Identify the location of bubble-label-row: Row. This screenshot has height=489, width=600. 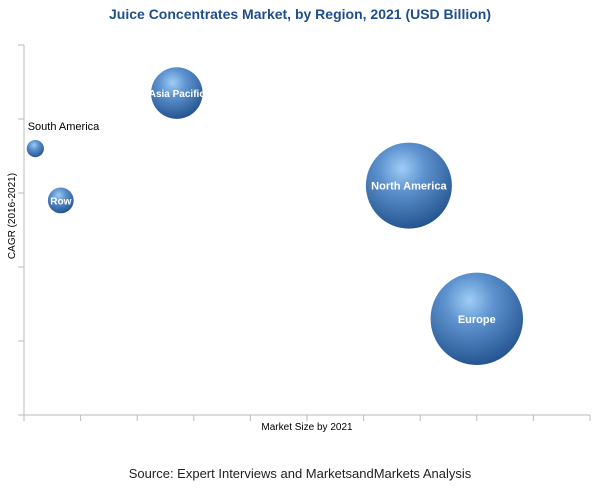
(60, 201).